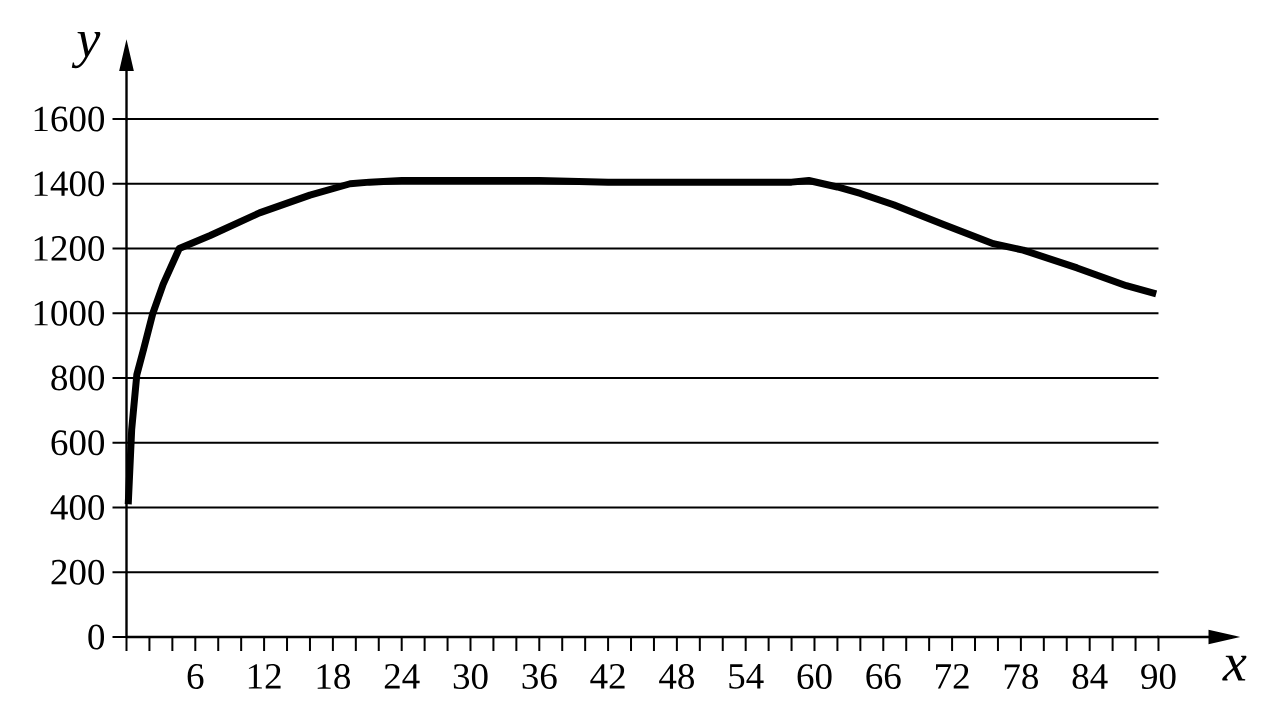  I want to click on x-tick-label: 12, so click(264, 676).